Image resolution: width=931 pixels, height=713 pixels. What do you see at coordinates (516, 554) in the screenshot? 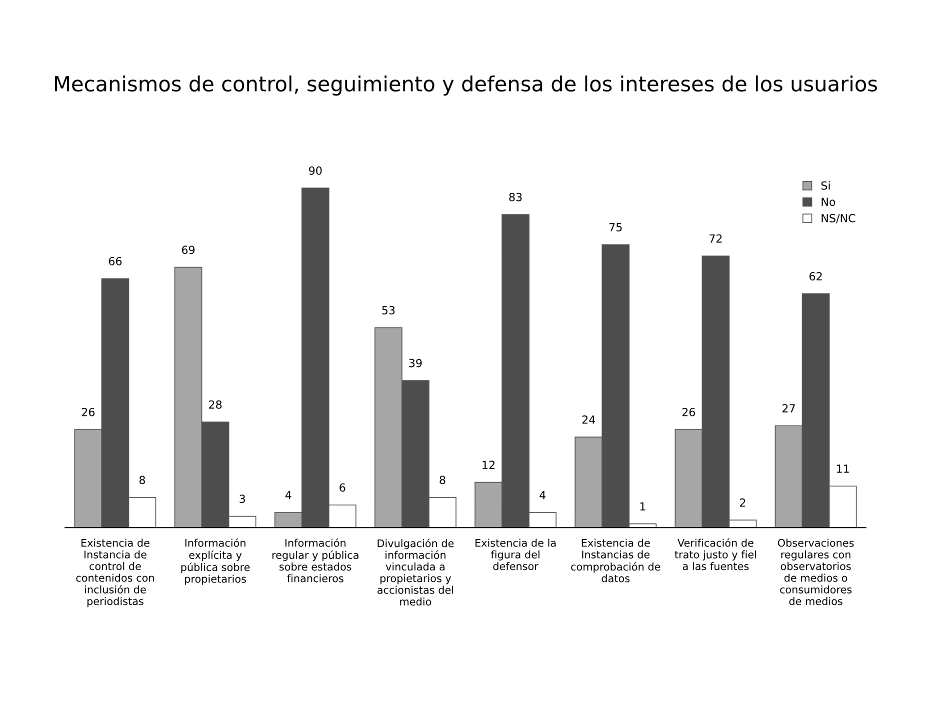
I see `x-tick-label: Existencia de la figura del defensor` at bounding box center [516, 554].